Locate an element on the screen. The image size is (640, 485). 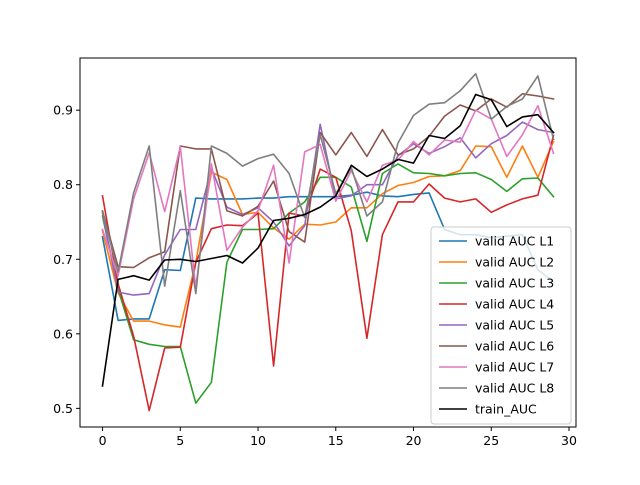
legend-item: valid AUC L4 is located at coordinates (496, 304).